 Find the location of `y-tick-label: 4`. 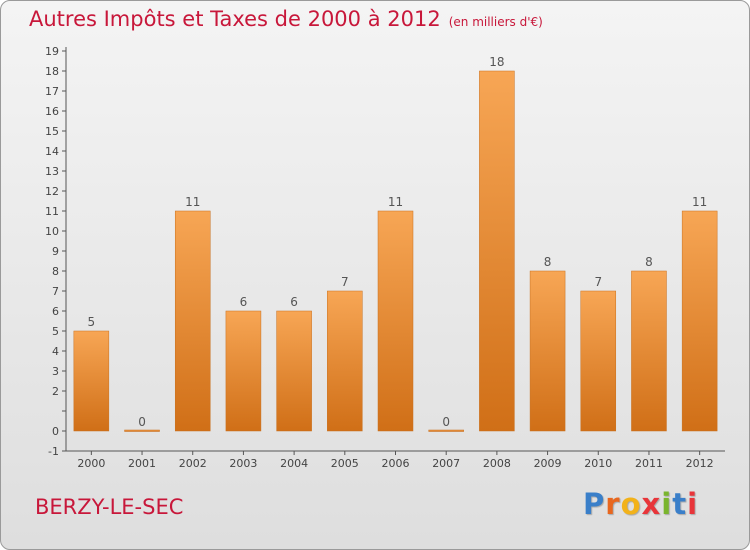

y-tick-label: 4 is located at coordinates (55, 351).